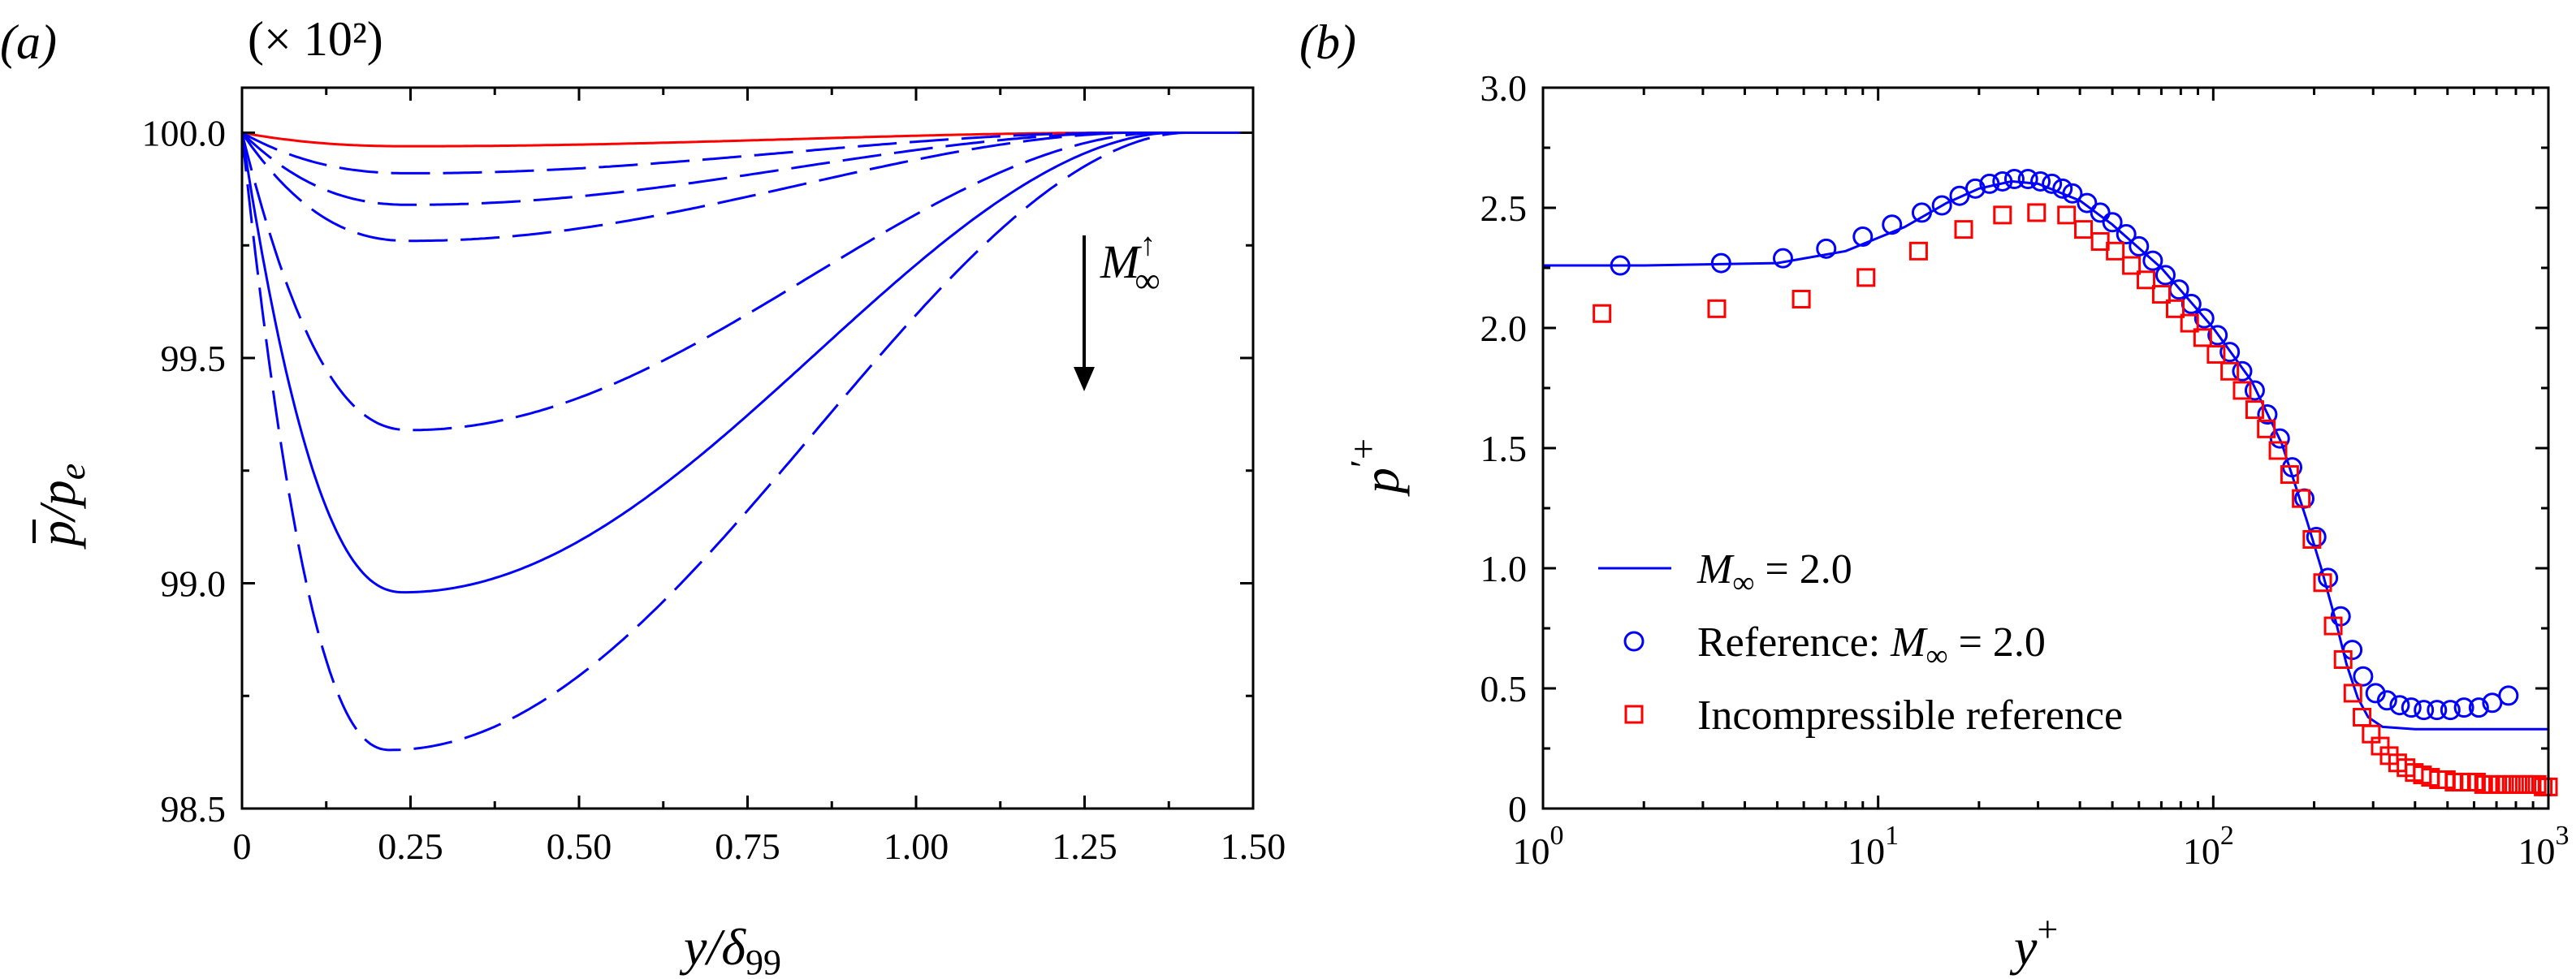  What do you see at coordinates (1328, 42) in the screenshot?
I see `panel-b-label: (b)` at bounding box center [1328, 42].